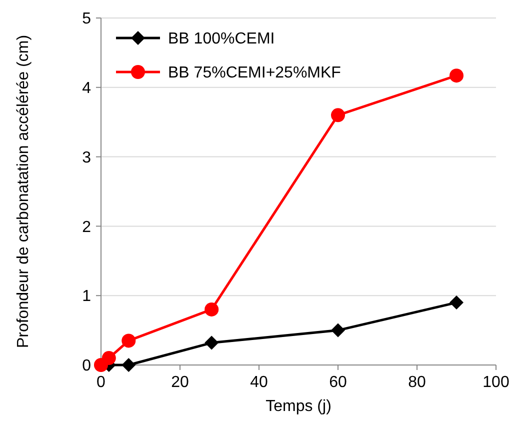 Image resolution: width=523 pixels, height=441 pixels. What do you see at coordinates (338, 382) in the screenshot?
I see `x-tick-label: 60` at bounding box center [338, 382].